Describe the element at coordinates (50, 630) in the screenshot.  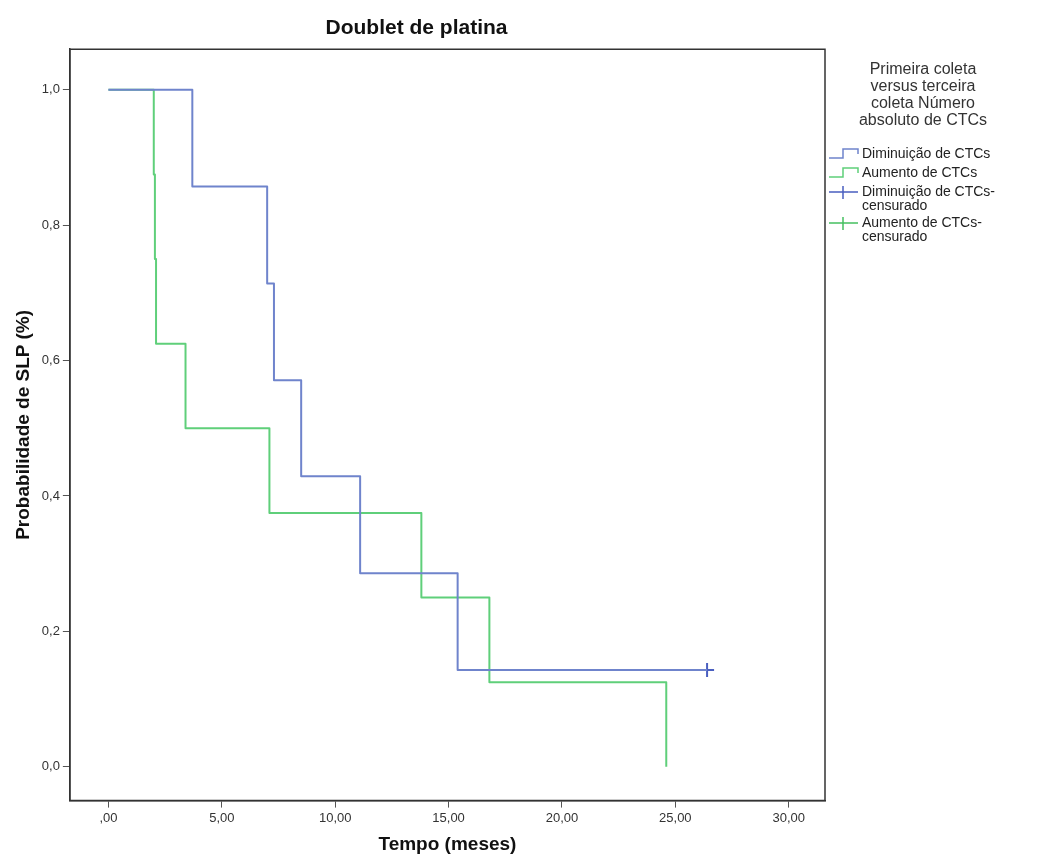
I see `y-tick-label: 0,2` at that location.